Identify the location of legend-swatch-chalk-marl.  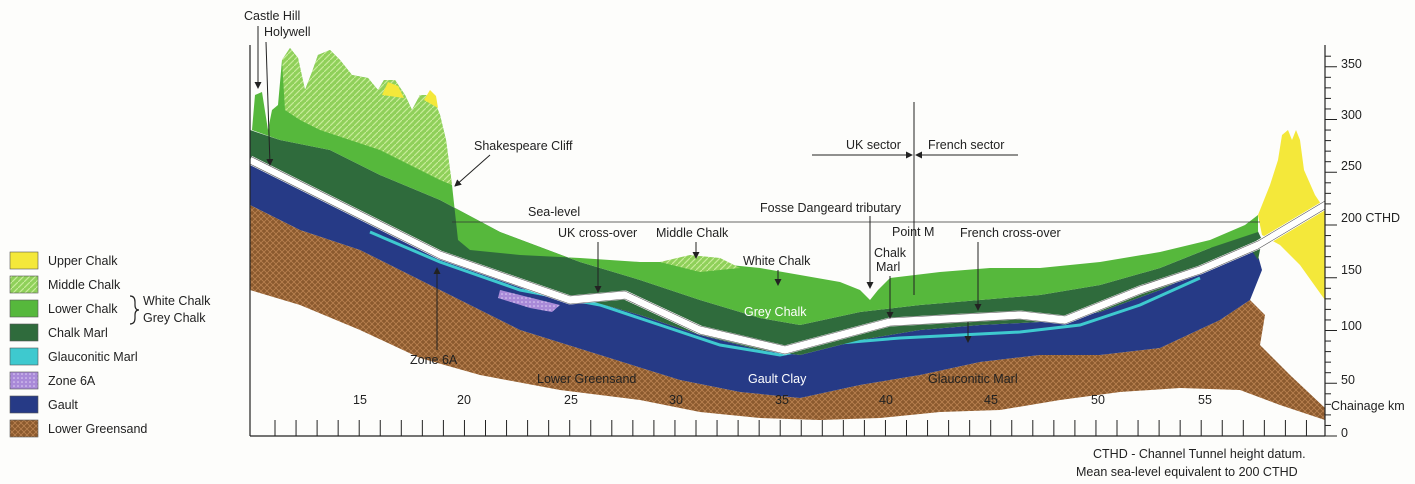
(24, 332).